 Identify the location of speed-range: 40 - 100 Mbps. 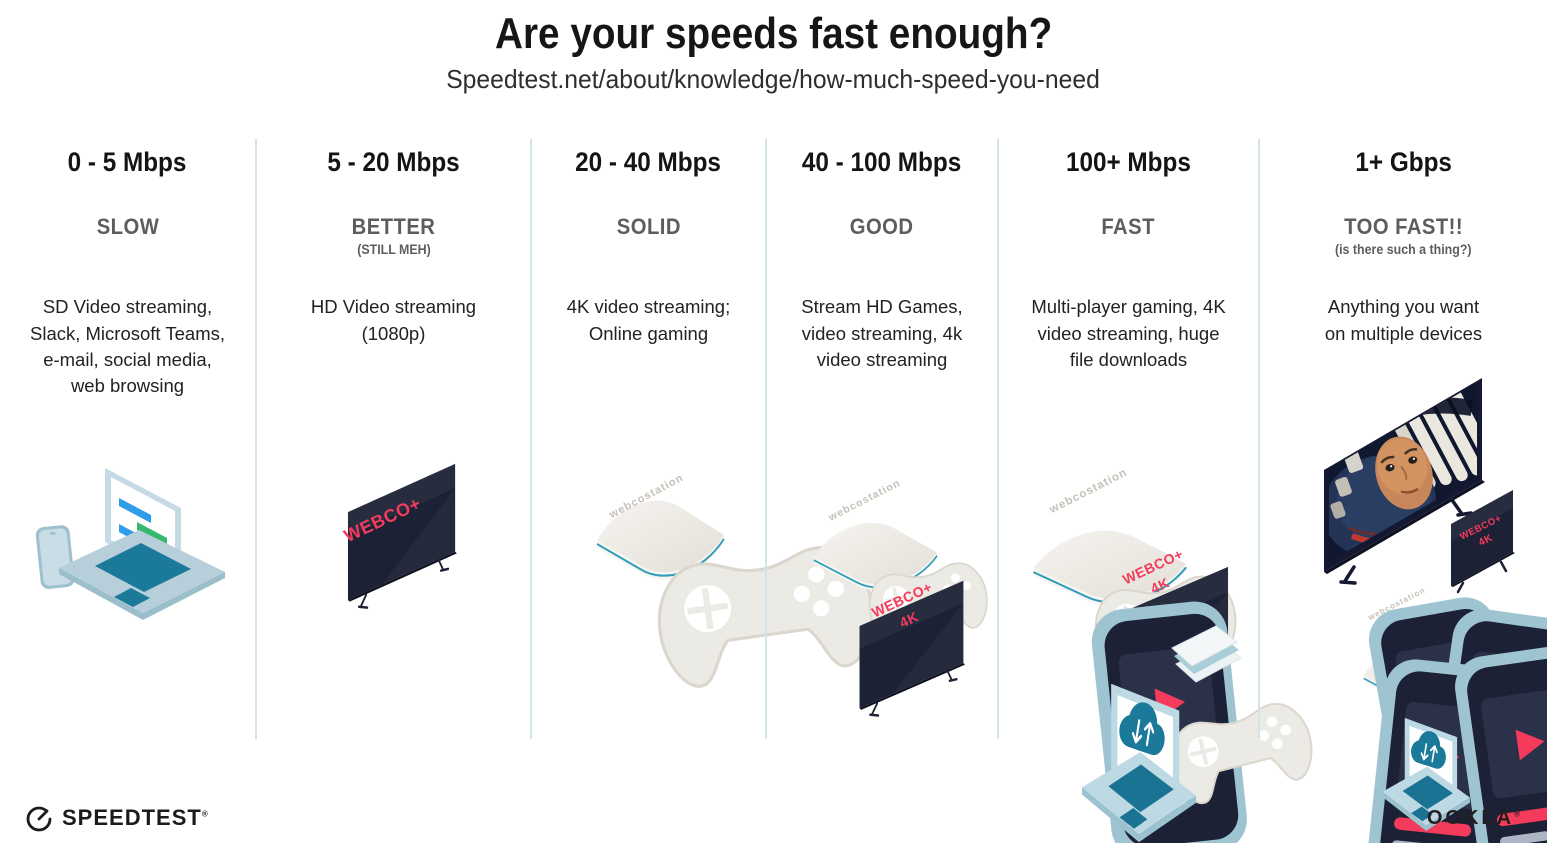
(882, 162).